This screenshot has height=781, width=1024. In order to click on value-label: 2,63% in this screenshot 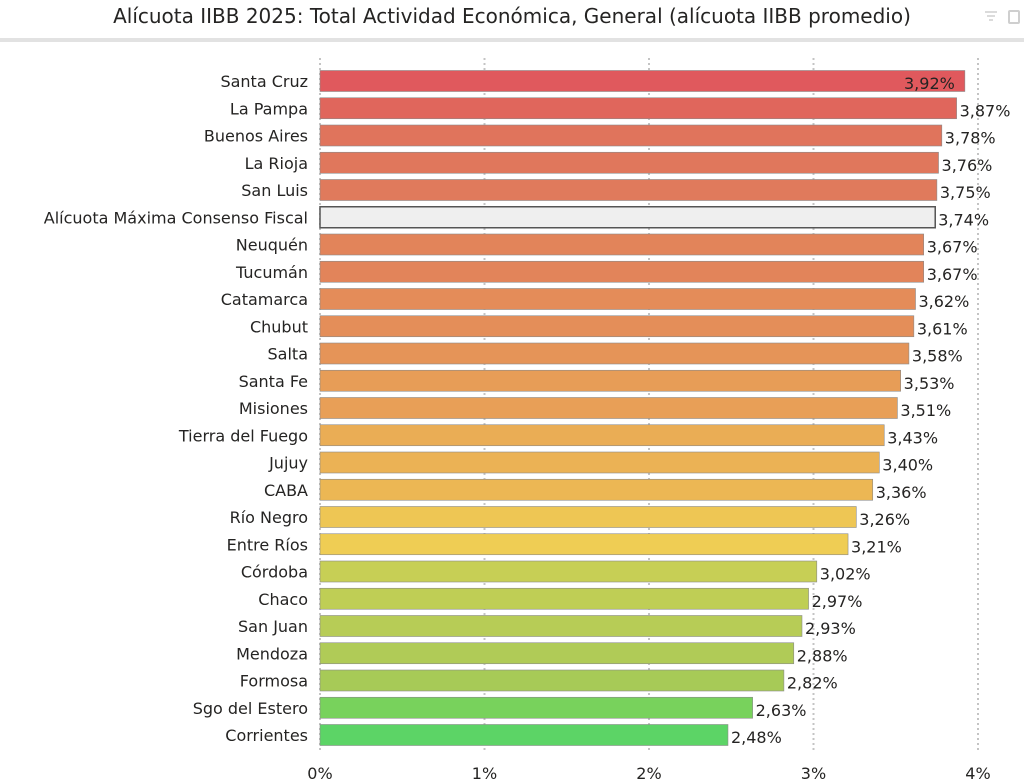, I will do `click(781, 710)`.